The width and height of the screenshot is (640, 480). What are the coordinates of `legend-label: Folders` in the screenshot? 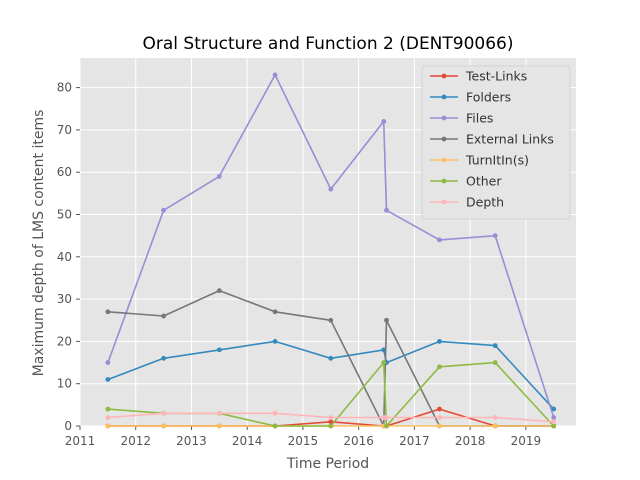 It's located at (488, 97).